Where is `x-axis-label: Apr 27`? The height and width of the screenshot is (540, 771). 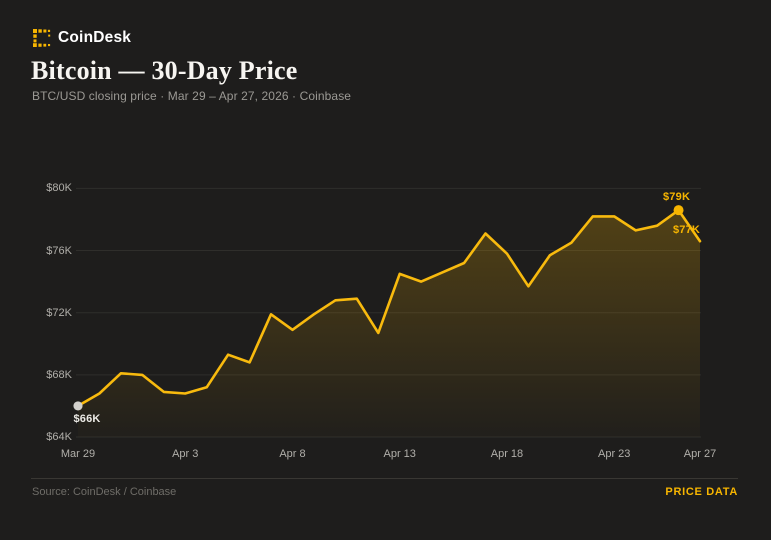
x-axis-label: Apr 27 is located at coordinates (700, 454).